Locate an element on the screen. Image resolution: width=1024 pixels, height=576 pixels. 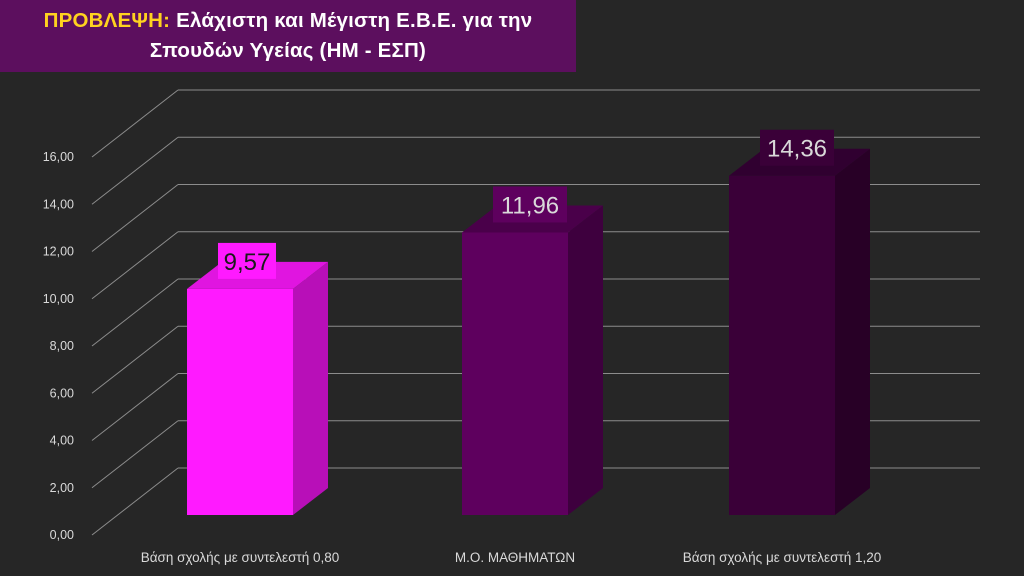
y-tick-label: 0,00 is located at coordinates (62, 535).